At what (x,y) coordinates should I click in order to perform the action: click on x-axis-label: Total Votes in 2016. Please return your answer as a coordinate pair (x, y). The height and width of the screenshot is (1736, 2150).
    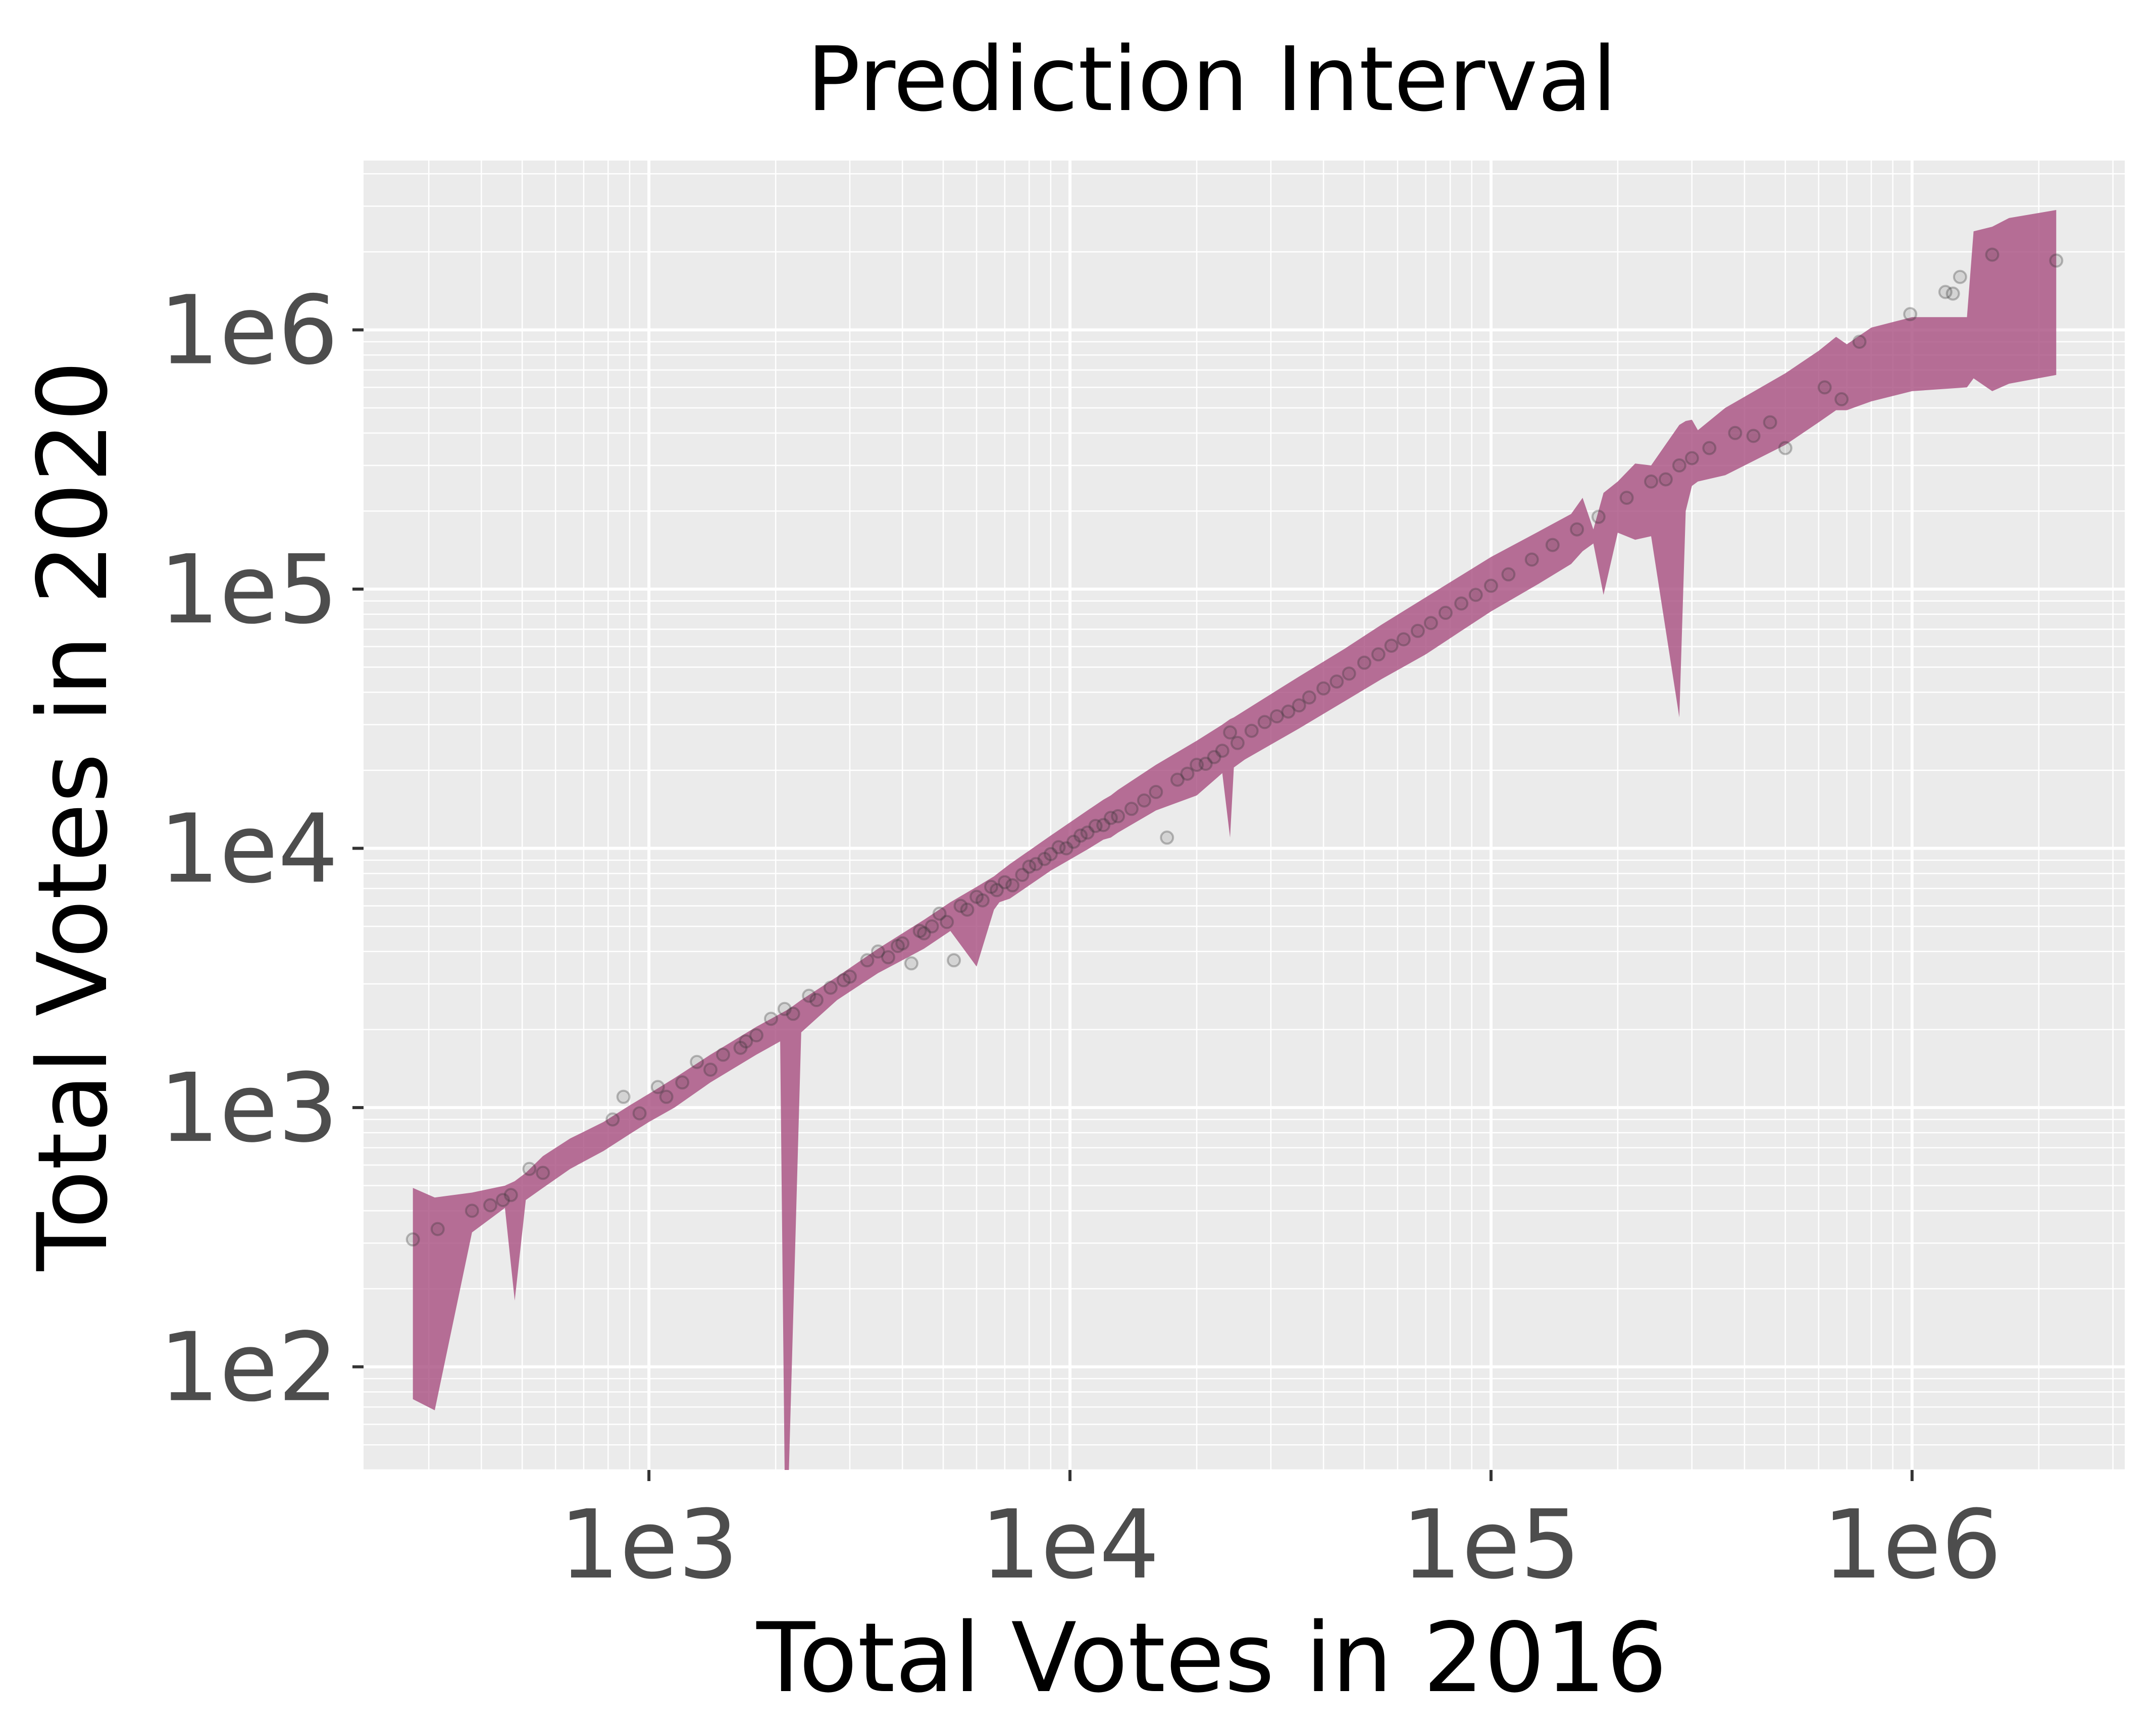
    Looking at the image, I should click on (1211, 1658).